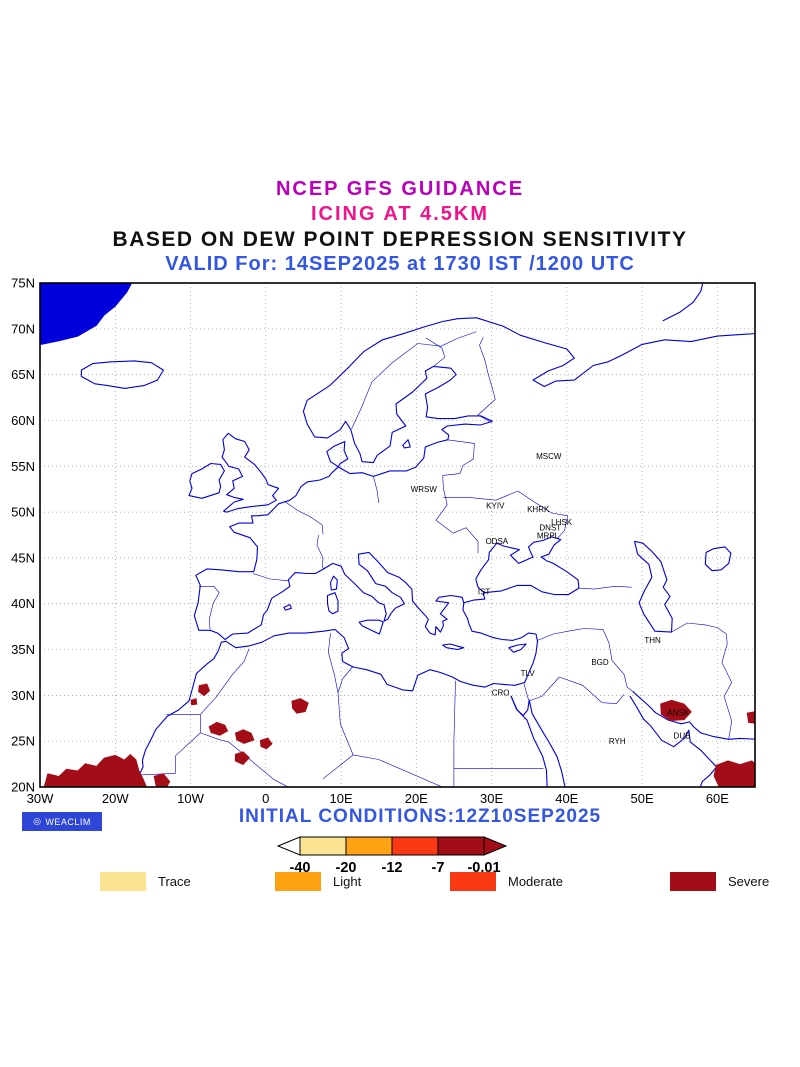 This screenshot has height=1067, width=800. Describe the element at coordinates (298, 881) in the screenshot. I see `legend-swatch-light` at that location.